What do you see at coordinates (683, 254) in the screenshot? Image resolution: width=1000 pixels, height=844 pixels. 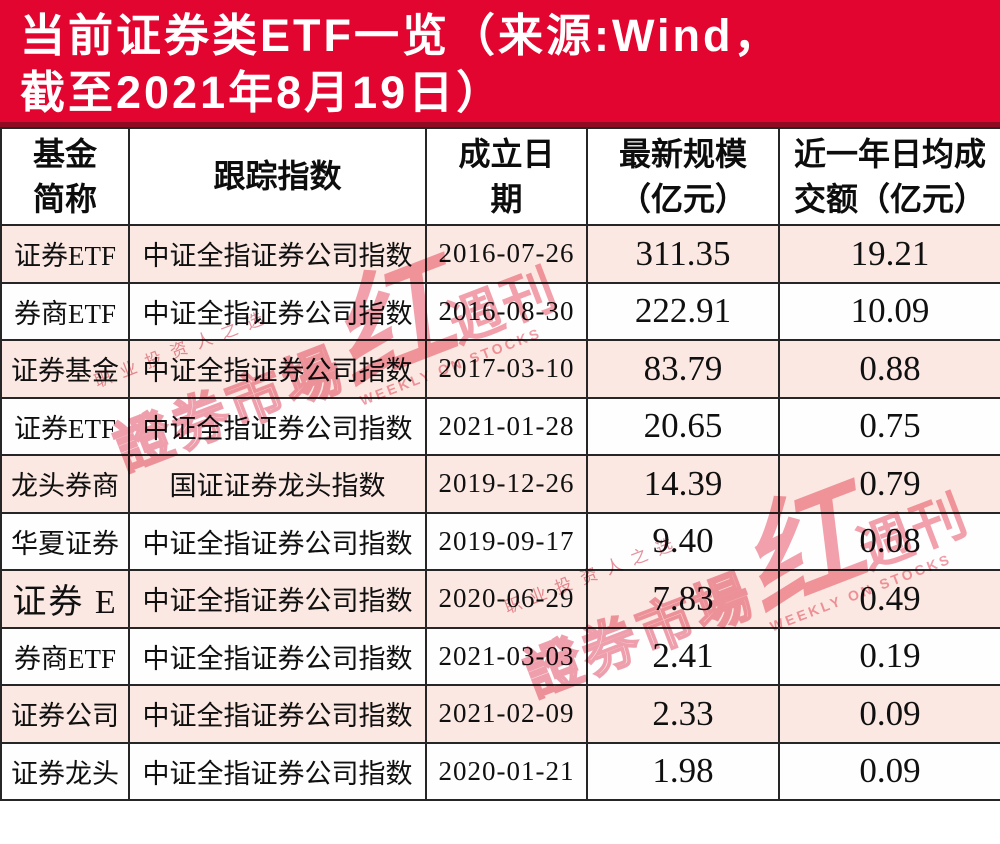 I see `cell-latest-scale: 311.35` at bounding box center [683, 254].